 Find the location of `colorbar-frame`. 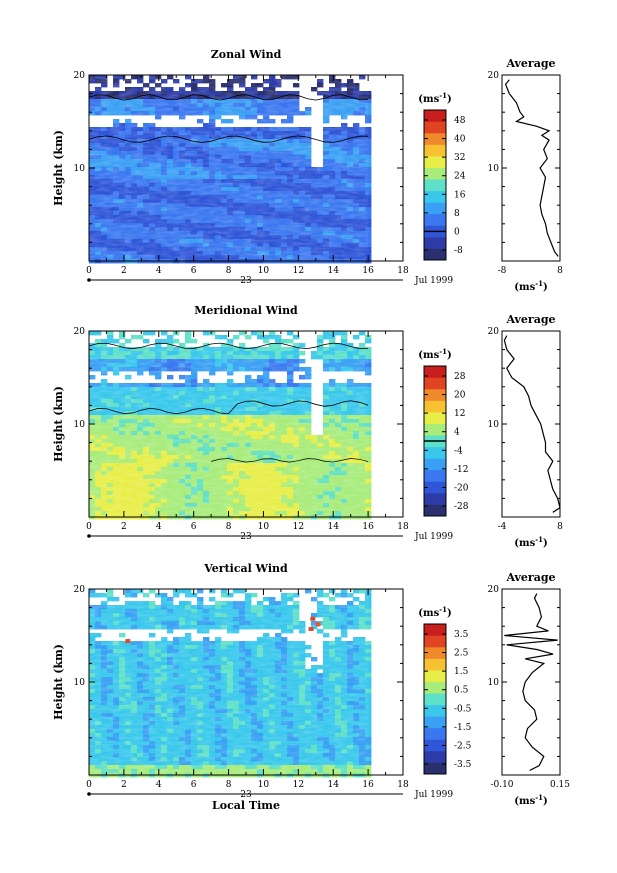

colorbar-frame is located at coordinates (435, 185).